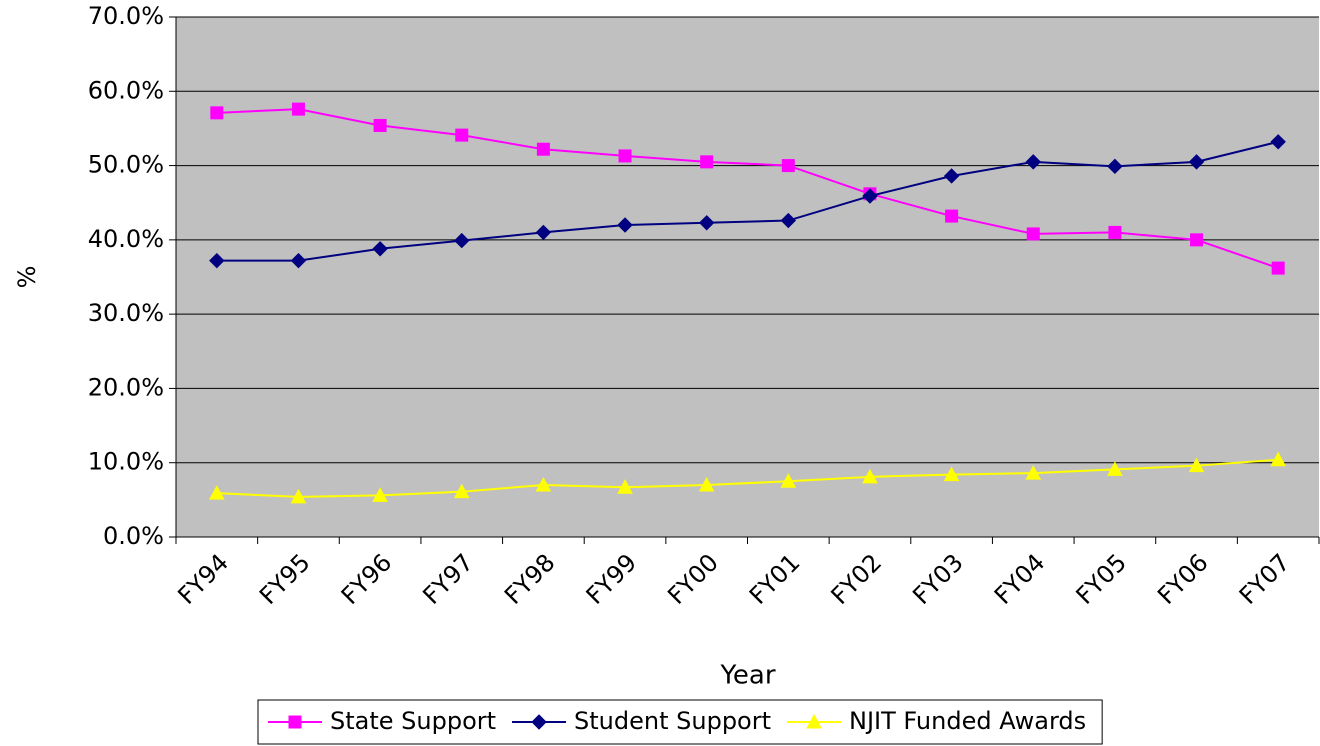  Describe the element at coordinates (126, 313) in the screenshot. I see `y-tick-label: 30.0%` at that location.